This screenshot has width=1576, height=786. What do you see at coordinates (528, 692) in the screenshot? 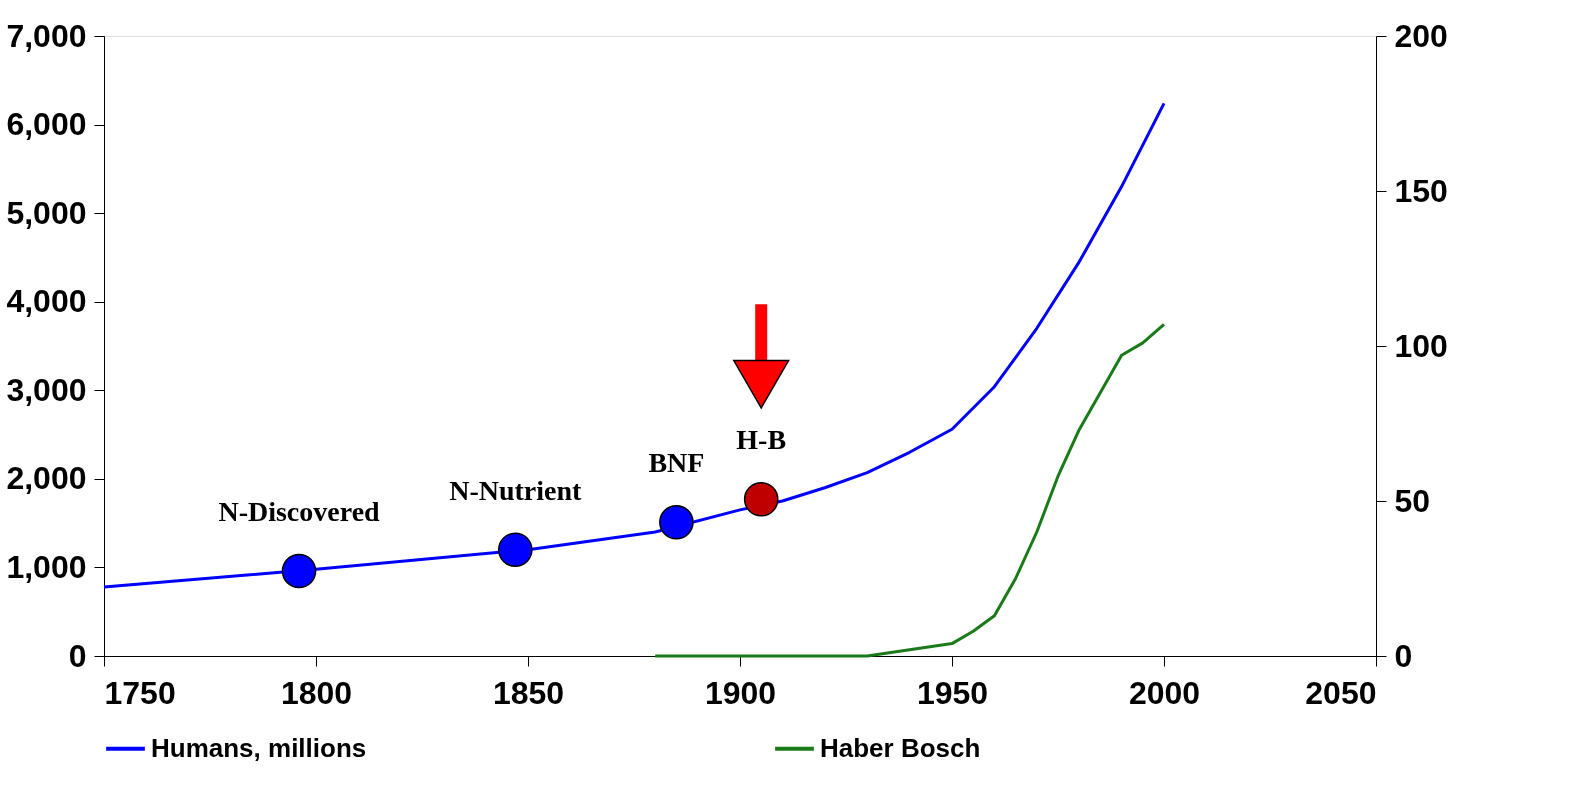
I see `x-tick-label: 1850` at bounding box center [528, 692].